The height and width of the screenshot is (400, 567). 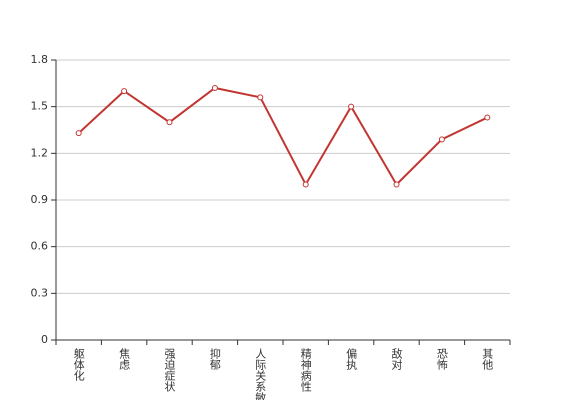 What do you see at coordinates (351, 359) in the screenshot?
I see `x-tick-label: 偏执` at bounding box center [351, 359].